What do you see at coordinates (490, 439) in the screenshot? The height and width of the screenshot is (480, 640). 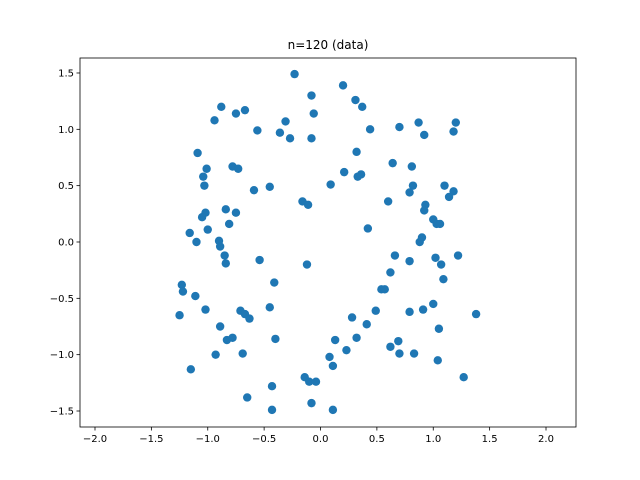 I see `x-tick-label: 1.5` at bounding box center [490, 439].